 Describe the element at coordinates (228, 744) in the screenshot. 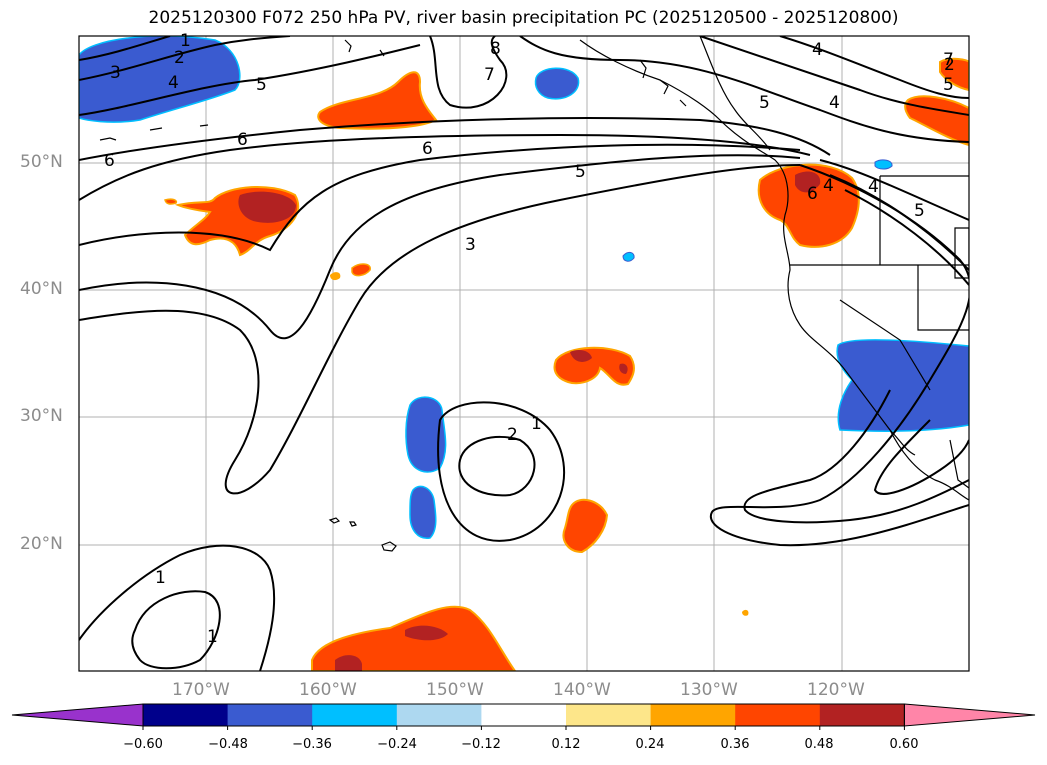

I see `colorbar-tick-label: −0.48` at that location.